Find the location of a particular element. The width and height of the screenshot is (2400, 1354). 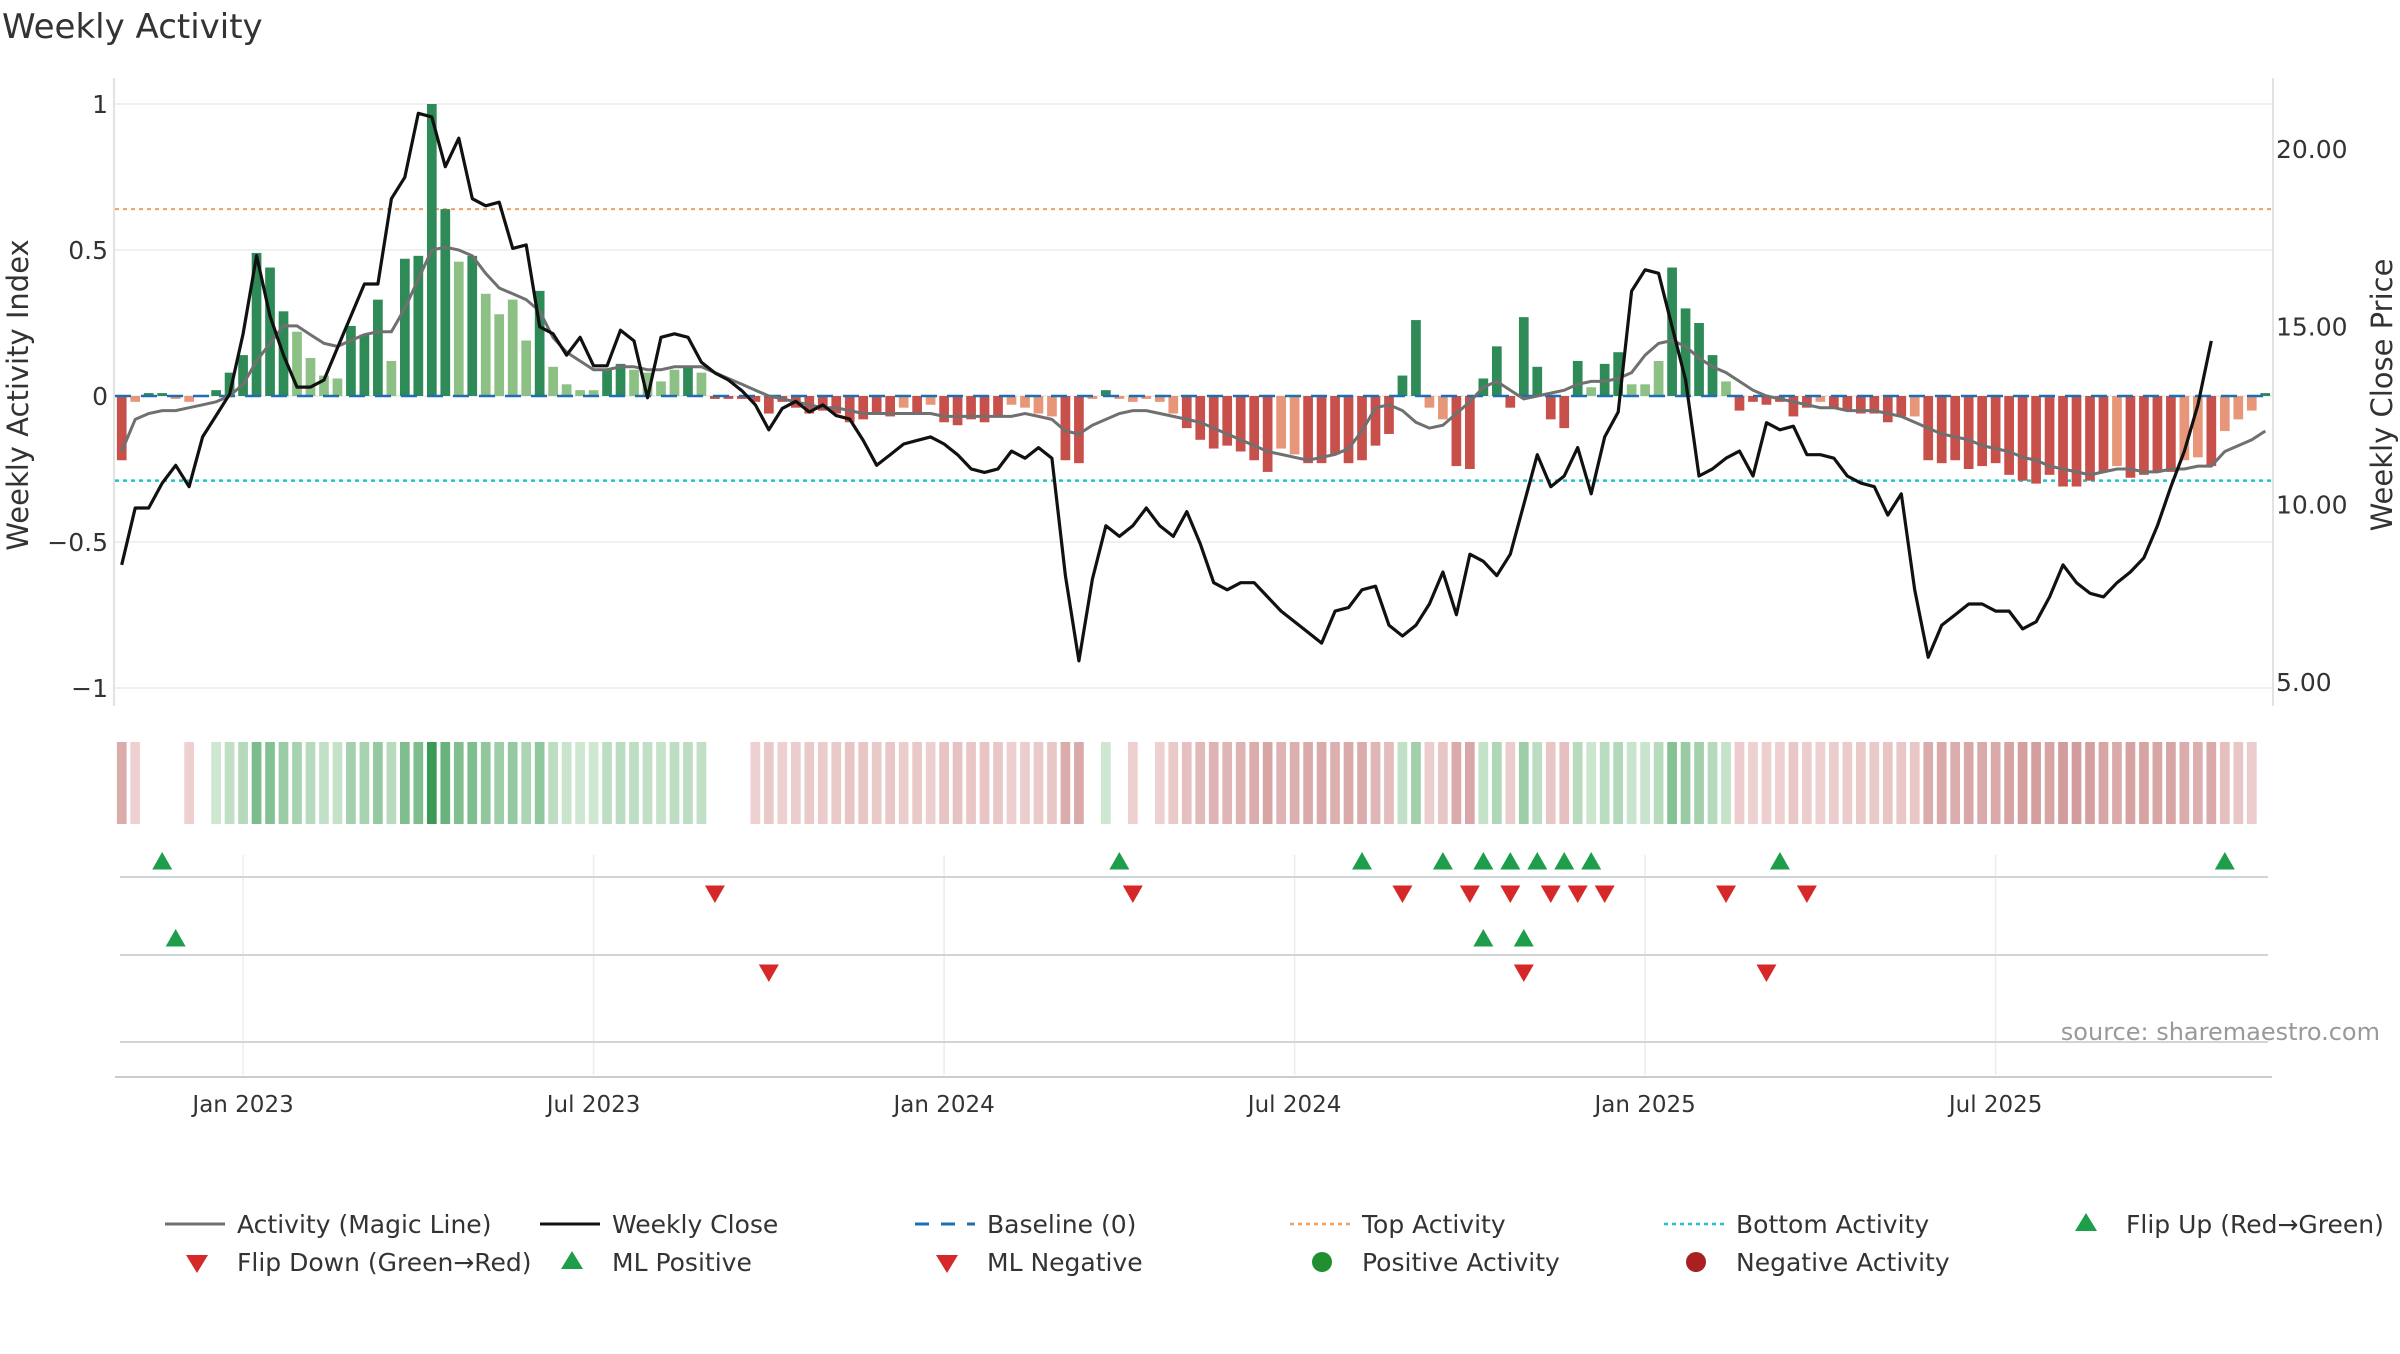

left-tick-label: 1 is located at coordinates (100, 104).